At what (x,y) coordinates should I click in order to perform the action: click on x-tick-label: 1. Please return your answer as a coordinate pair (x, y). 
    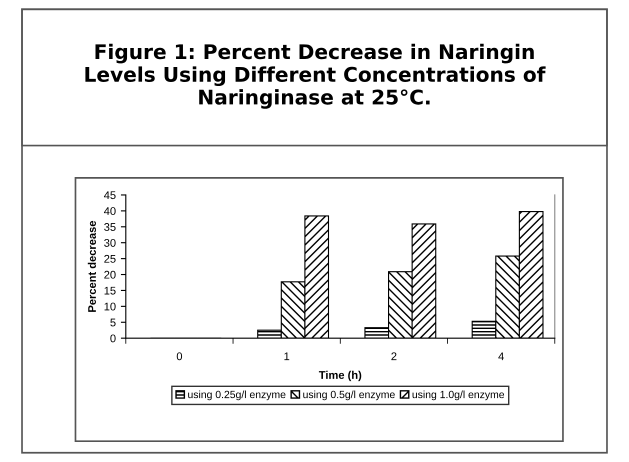
    Looking at the image, I should click on (287, 356).